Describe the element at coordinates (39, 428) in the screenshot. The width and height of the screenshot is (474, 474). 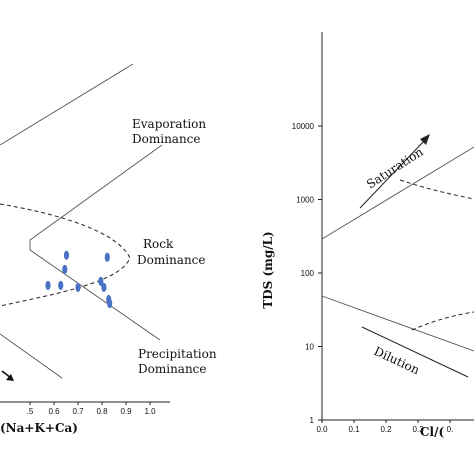
I see `left-x-axis-label: (Na+K+Ca)` at that location.